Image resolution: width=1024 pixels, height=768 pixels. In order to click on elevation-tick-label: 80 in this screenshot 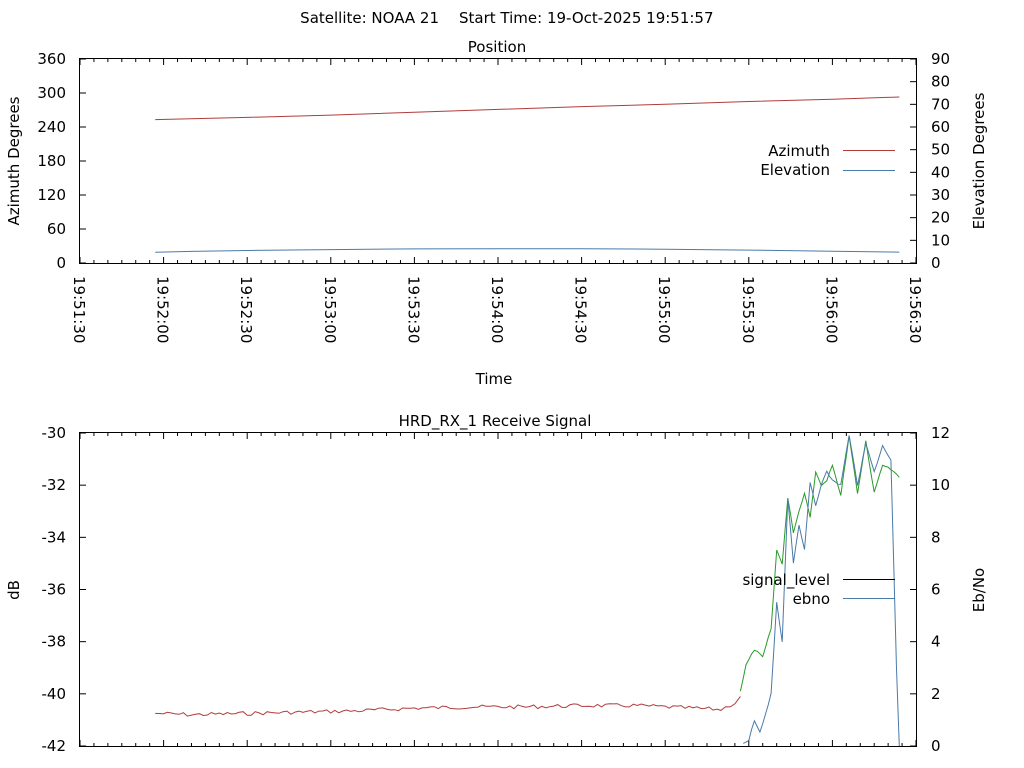, I will do `click(940, 82)`.